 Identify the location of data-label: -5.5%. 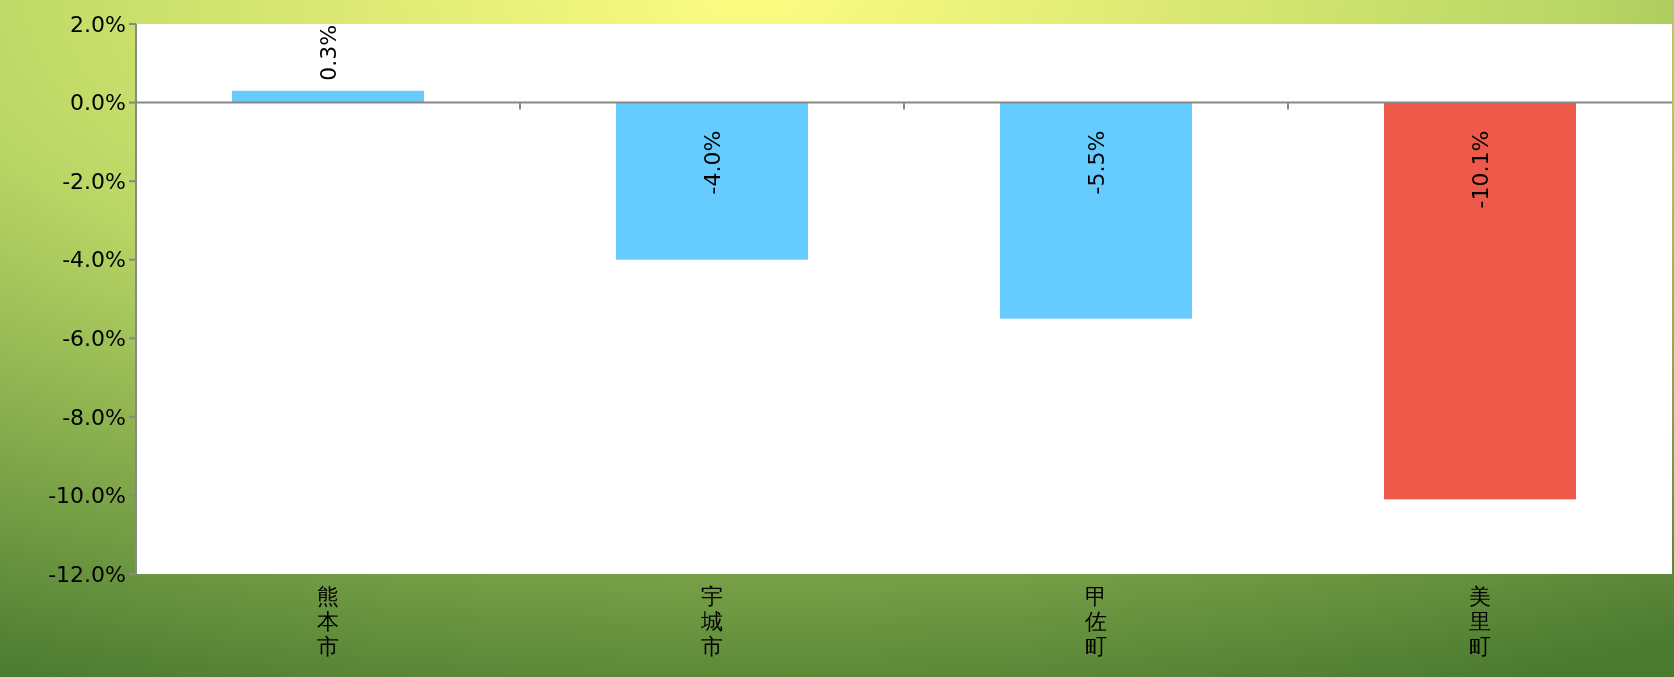
(1096, 162).